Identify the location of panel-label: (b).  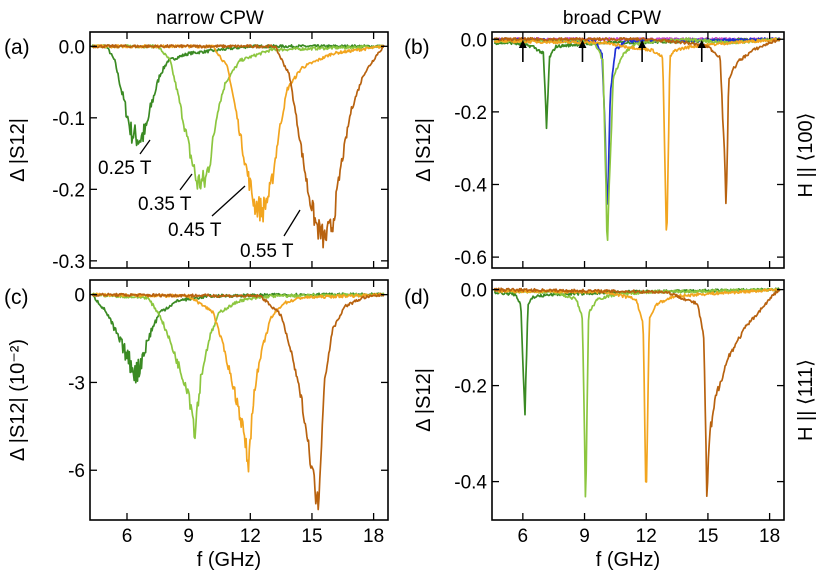
(417, 47).